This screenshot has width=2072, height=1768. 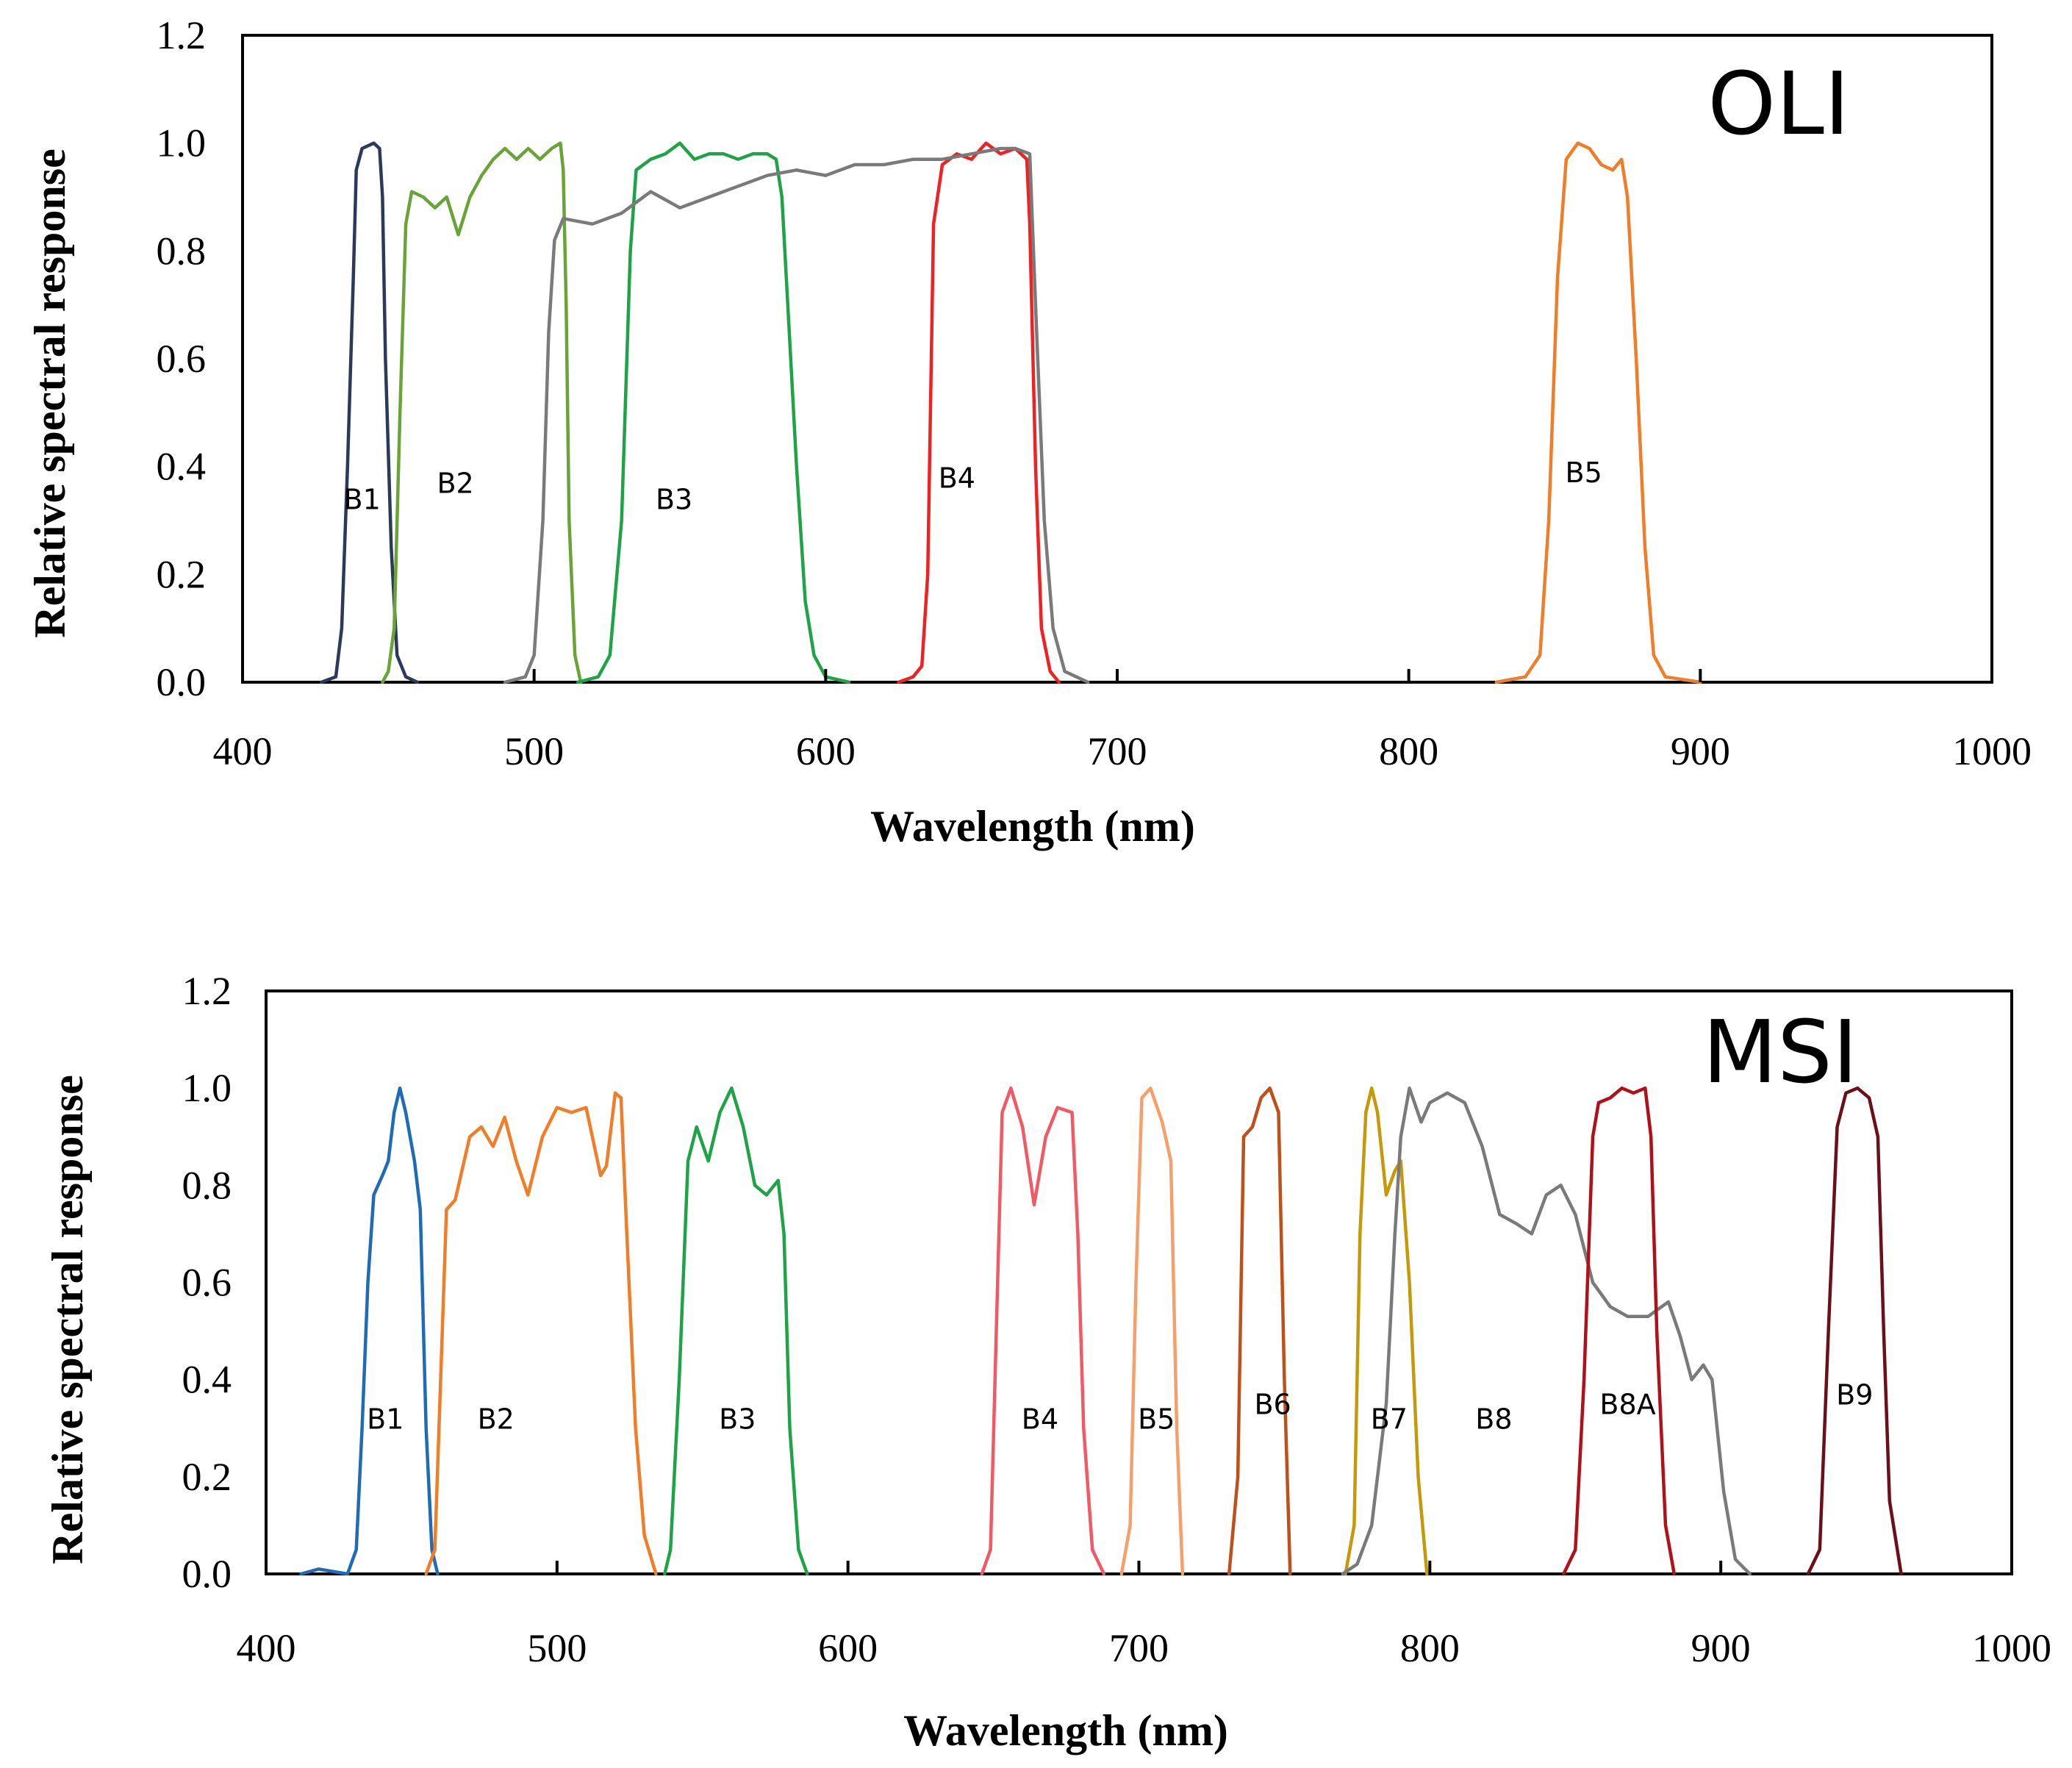 I want to click on oli-x-tick-label: 800, so click(x=1409, y=751).